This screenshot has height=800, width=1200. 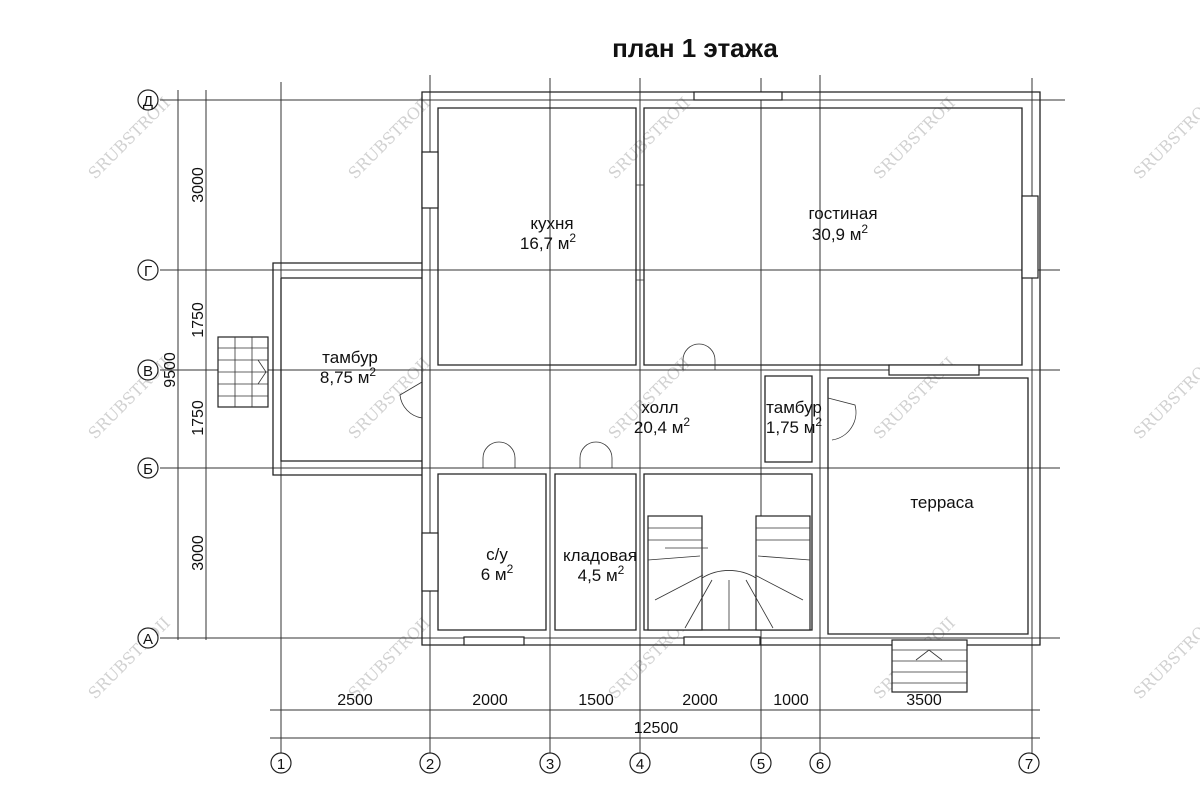 What do you see at coordinates (348, 376) in the screenshot?
I see `room-area: 8,75 м2` at bounding box center [348, 376].